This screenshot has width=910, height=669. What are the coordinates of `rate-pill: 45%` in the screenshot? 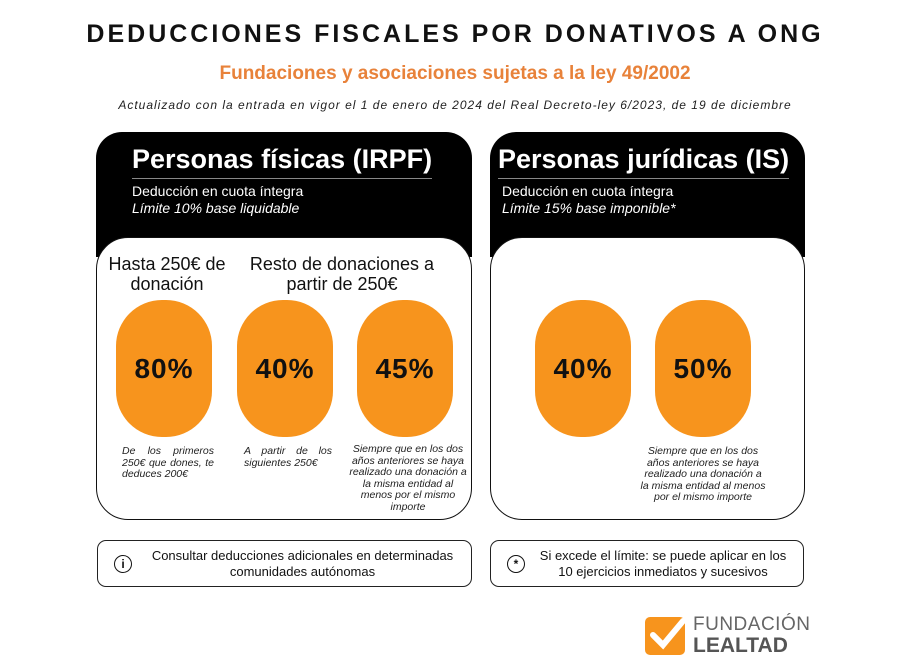 It's located at (405, 368).